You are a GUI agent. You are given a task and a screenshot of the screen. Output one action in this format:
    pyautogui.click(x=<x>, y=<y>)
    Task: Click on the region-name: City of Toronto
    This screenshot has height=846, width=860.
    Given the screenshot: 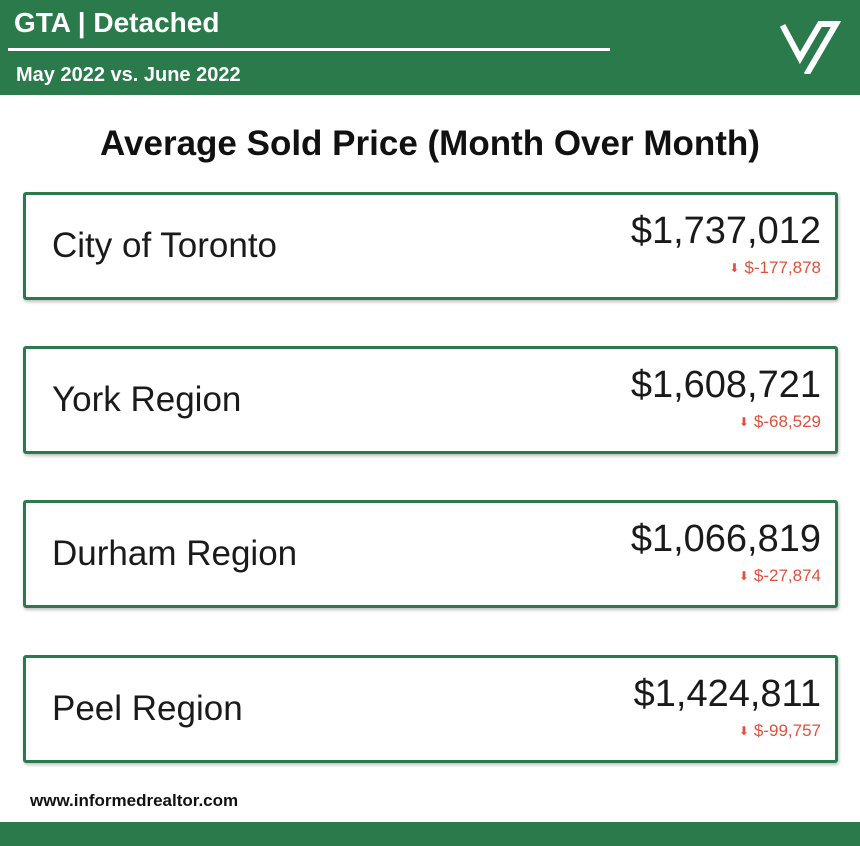 What is the action you would take?
    pyautogui.click(x=165, y=245)
    